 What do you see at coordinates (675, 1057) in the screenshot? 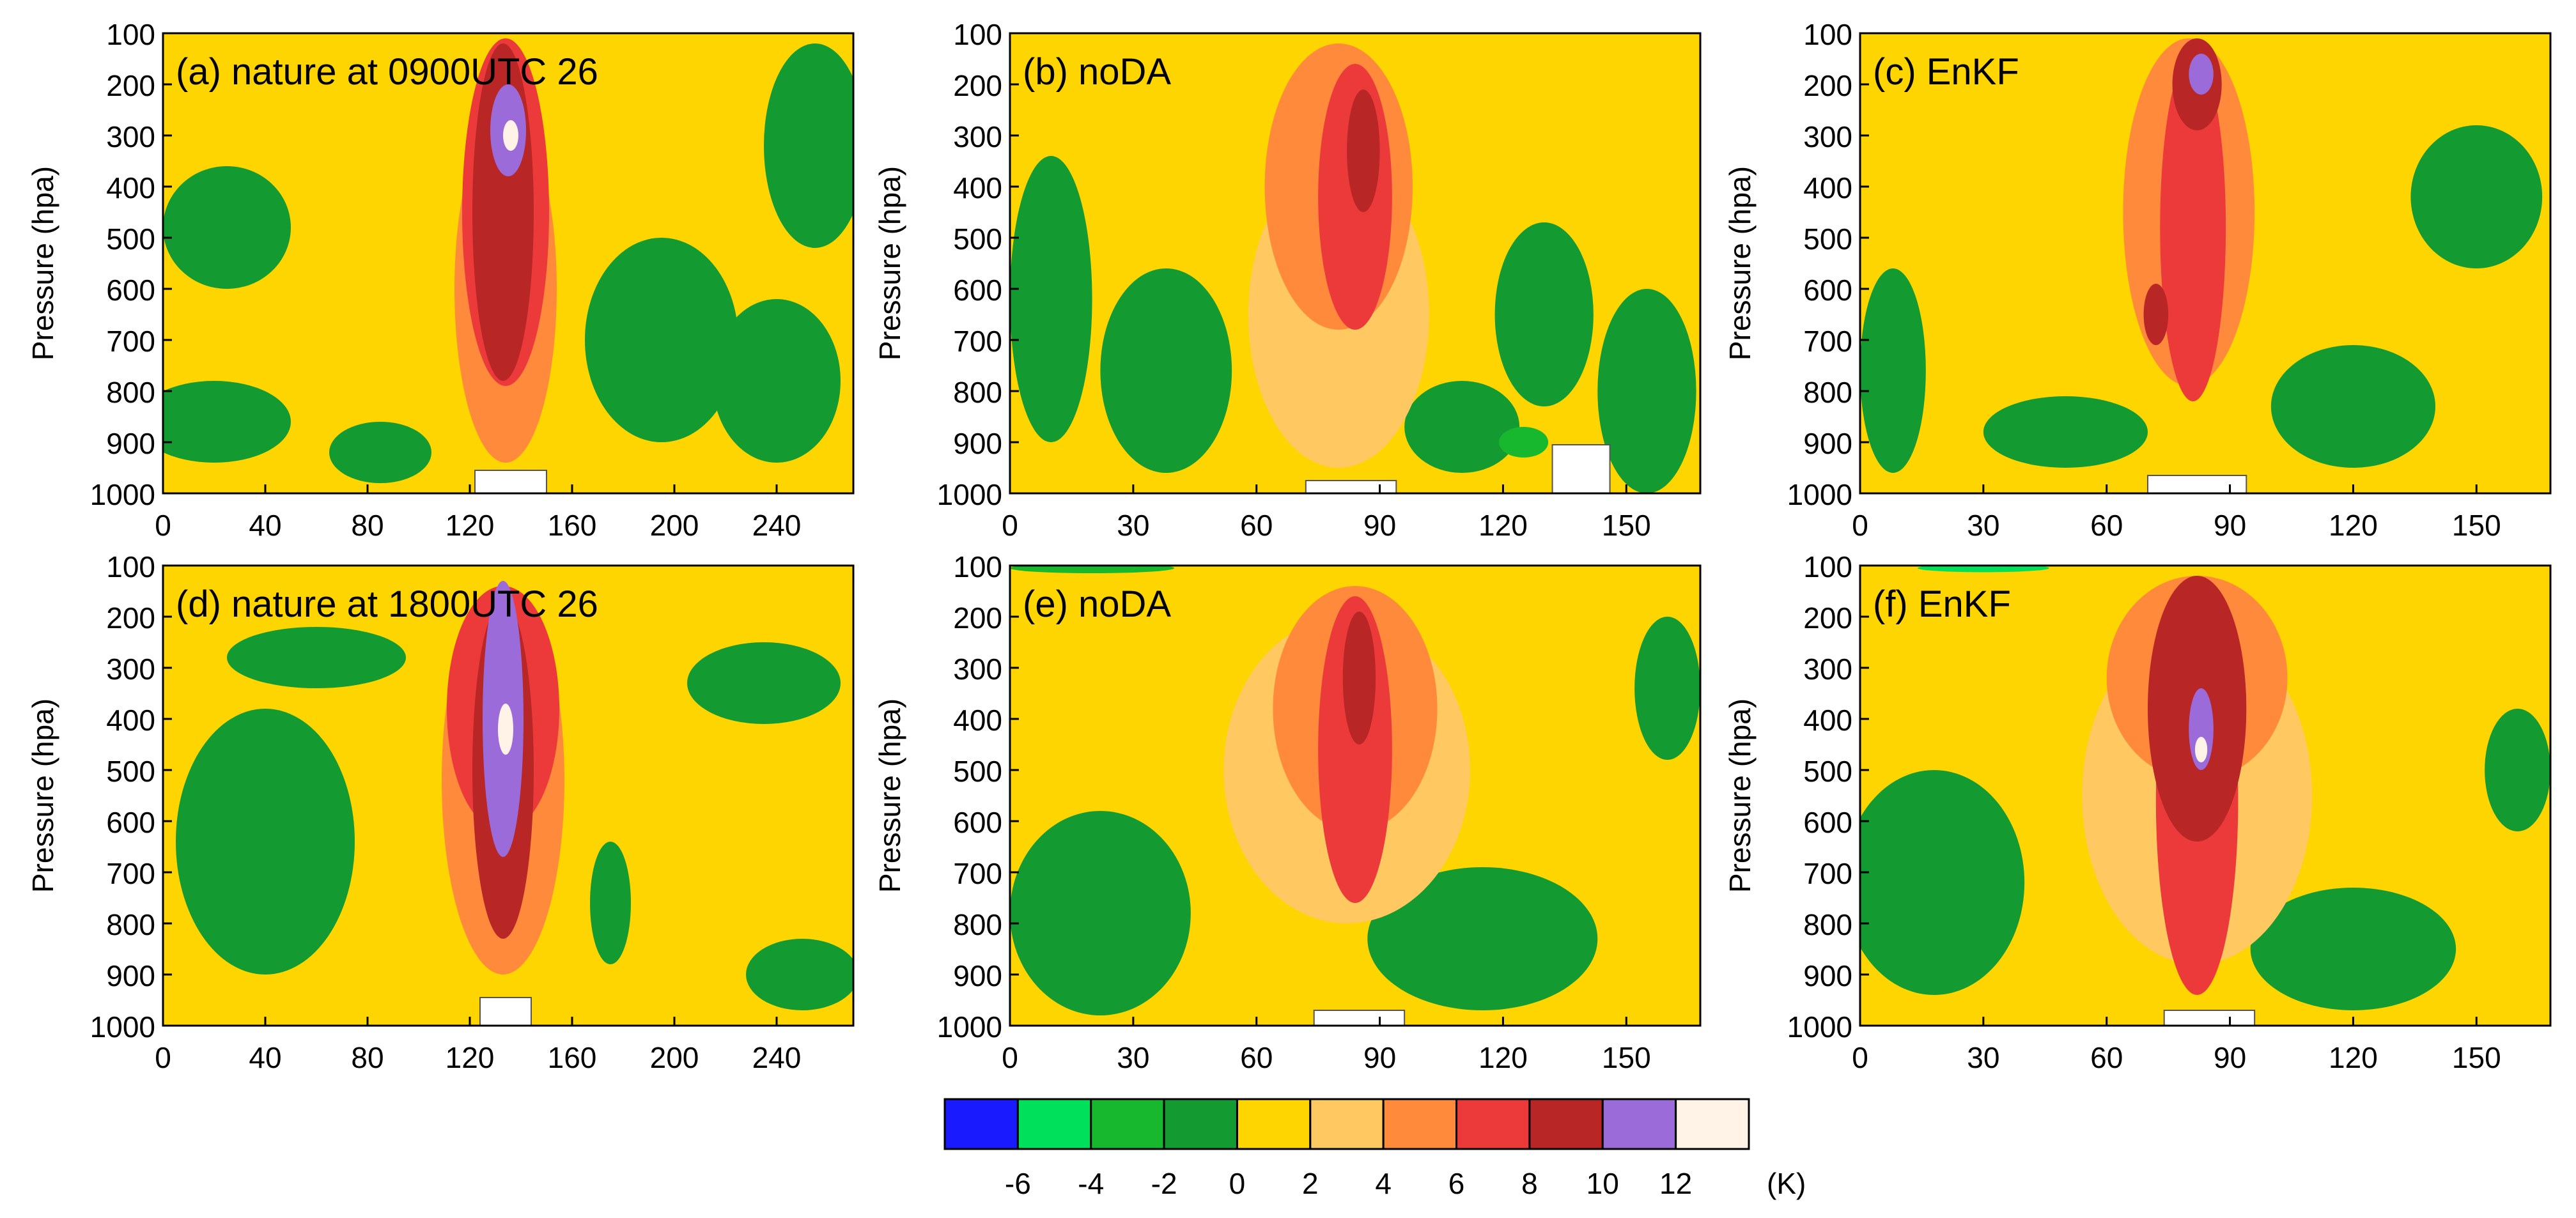
I see `x-tick-label: 200` at bounding box center [675, 1057].